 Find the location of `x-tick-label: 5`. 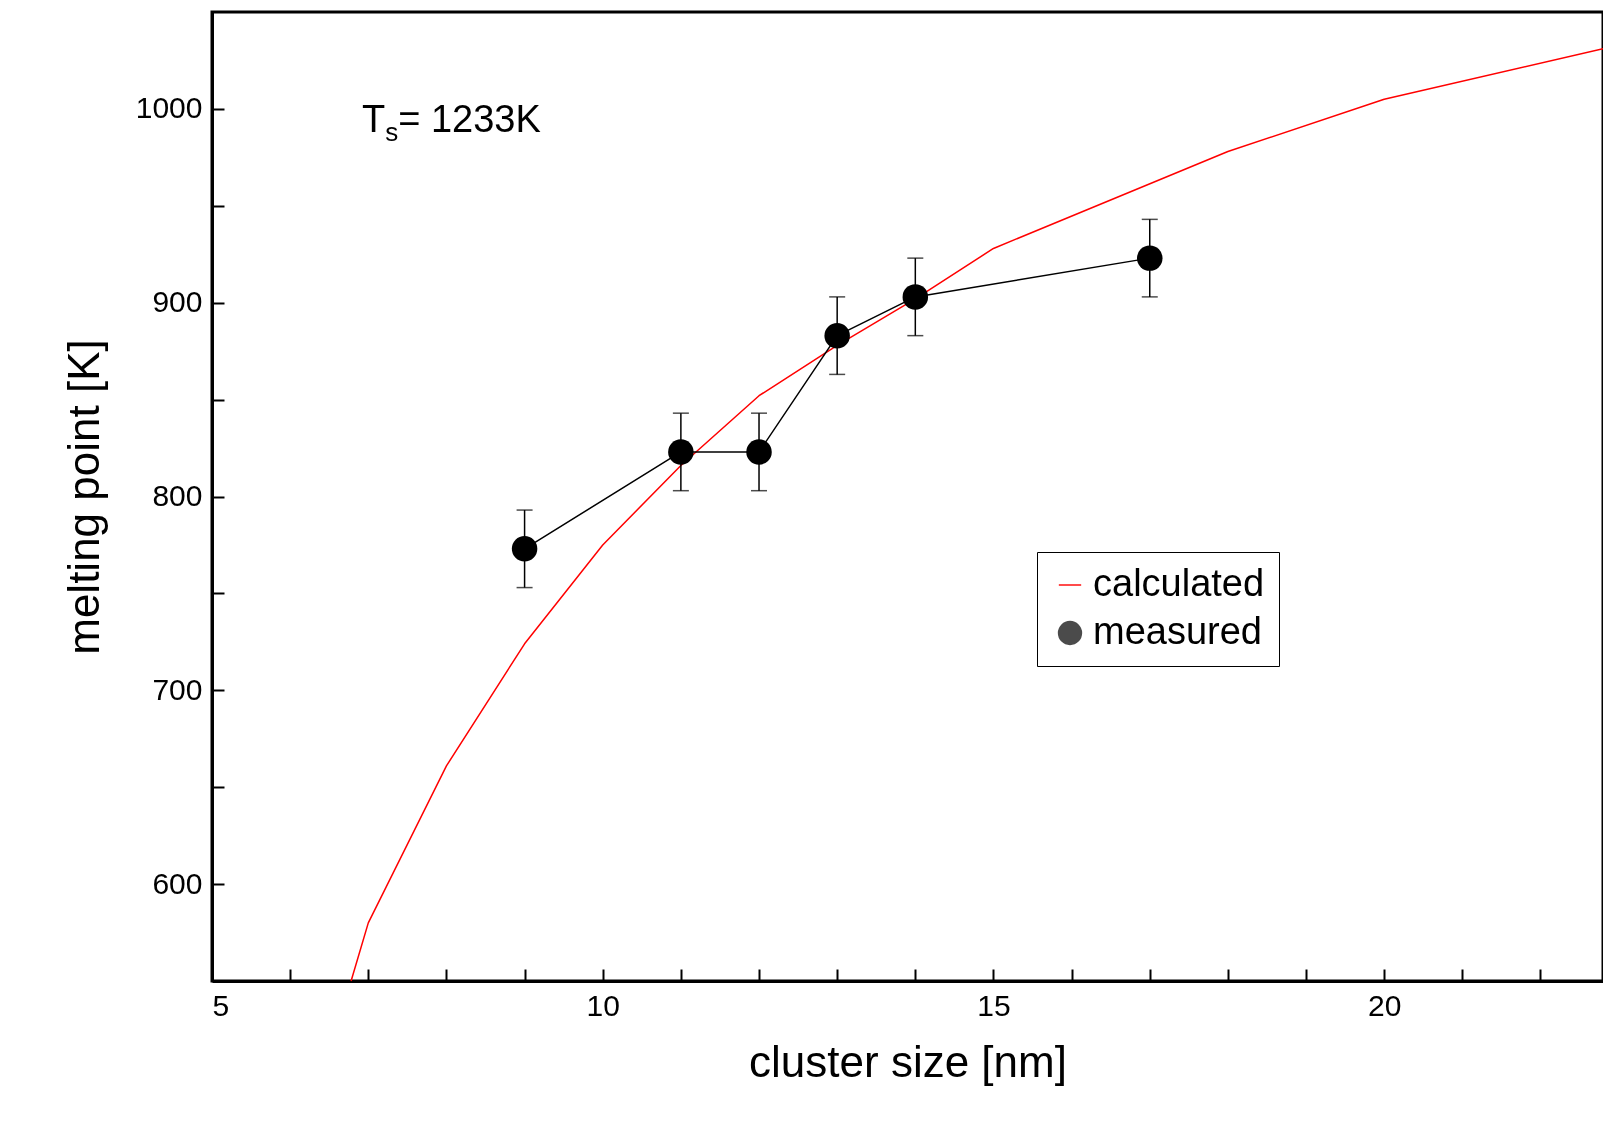

x-tick-label: 5 is located at coordinates (221, 1005).